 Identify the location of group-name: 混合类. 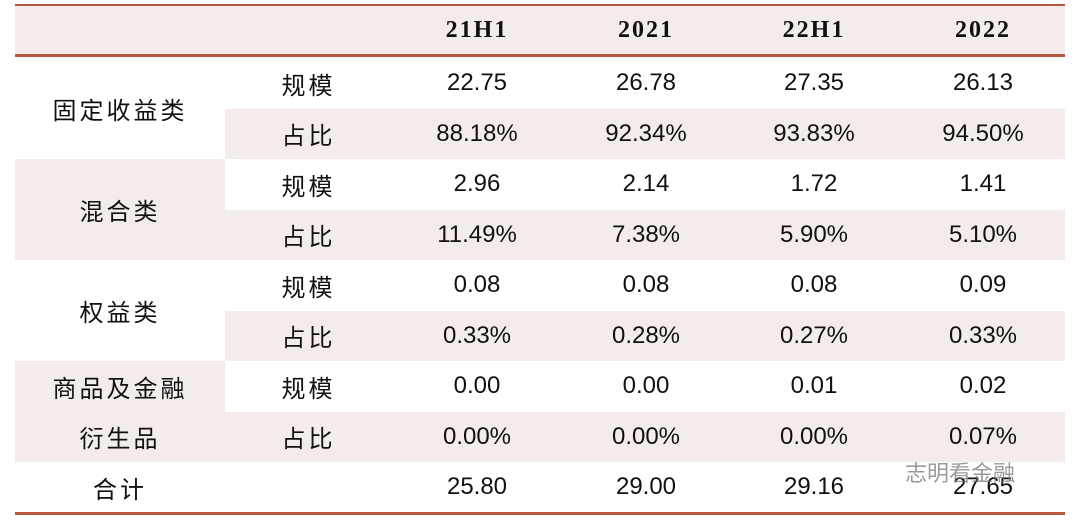
(120, 212).